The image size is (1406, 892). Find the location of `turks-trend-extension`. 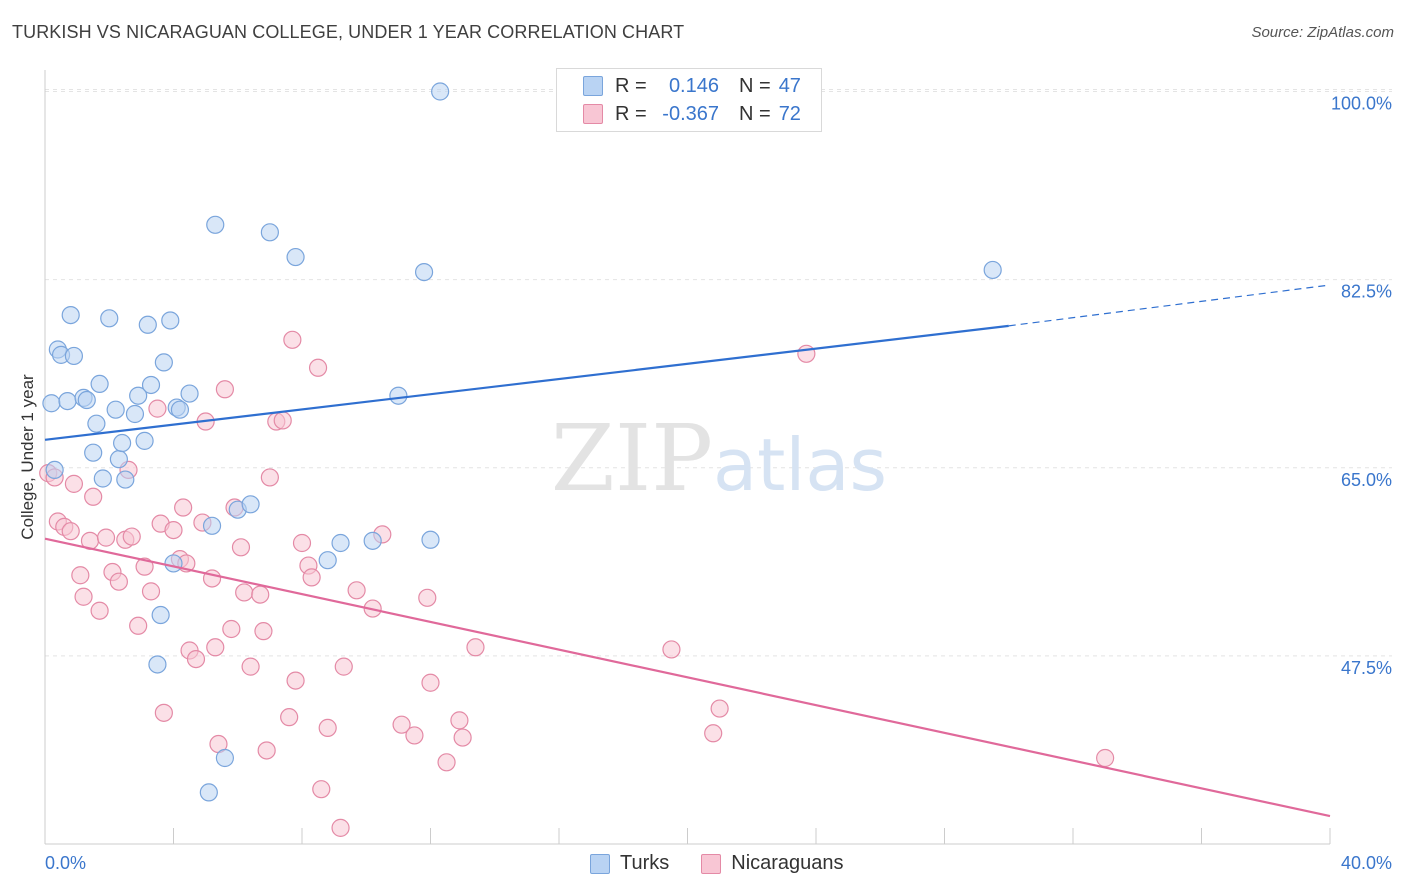

turks-trend-extension is located at coordinates (1169, 305).